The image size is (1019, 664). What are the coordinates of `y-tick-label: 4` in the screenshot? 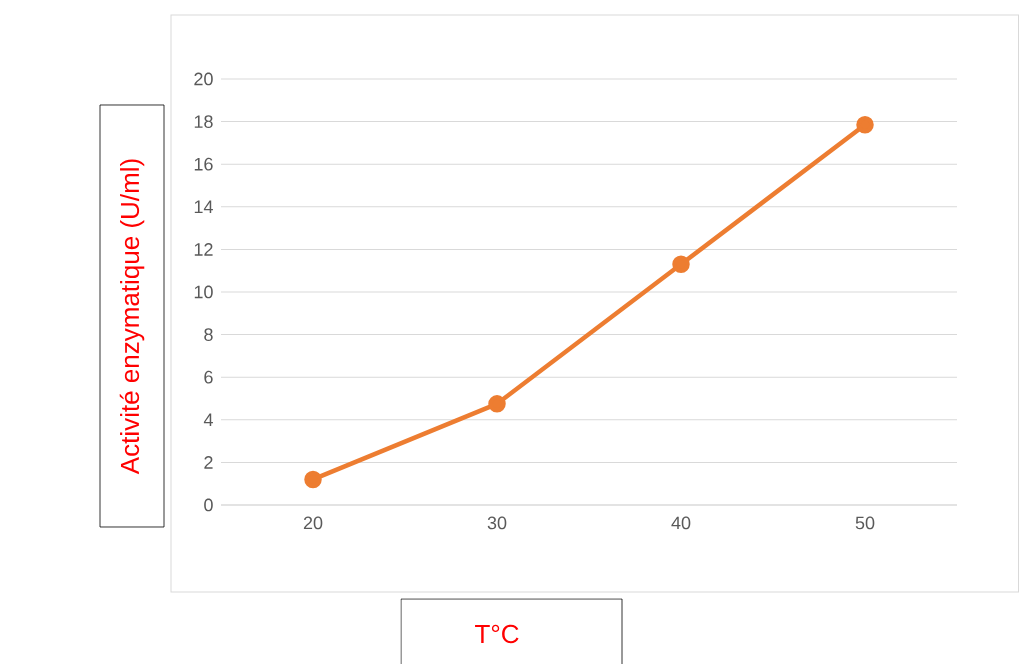 It's located at (208, 419).